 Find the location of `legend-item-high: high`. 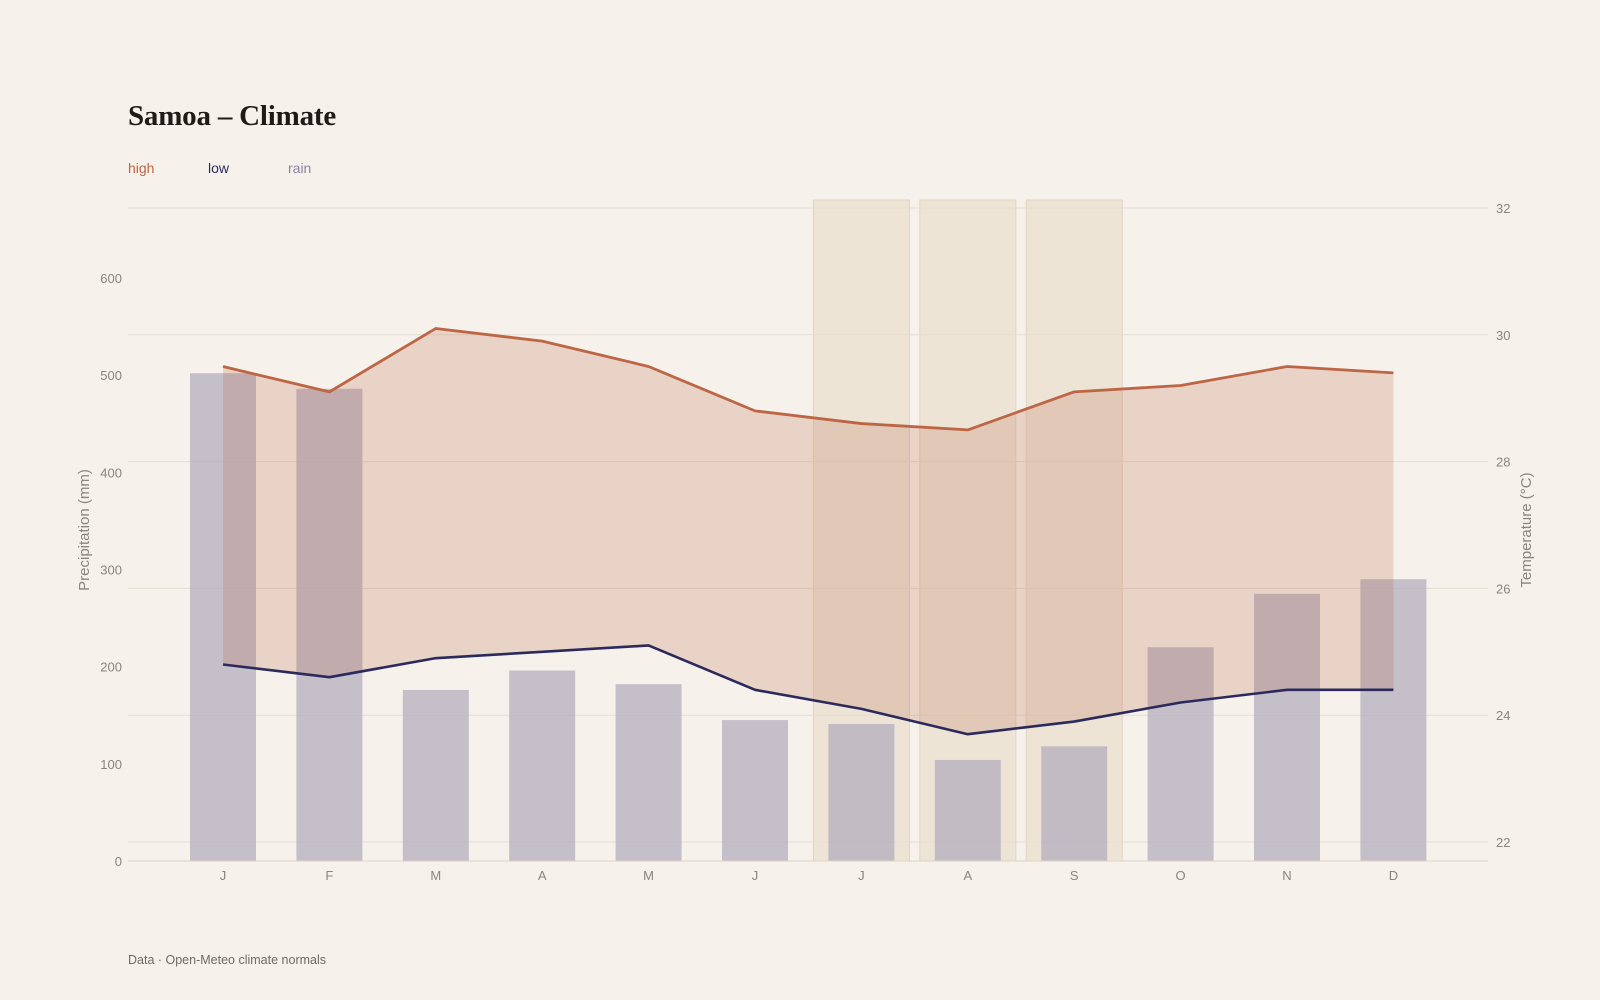

legend-item-high: high is located at coordinates (141, 168).